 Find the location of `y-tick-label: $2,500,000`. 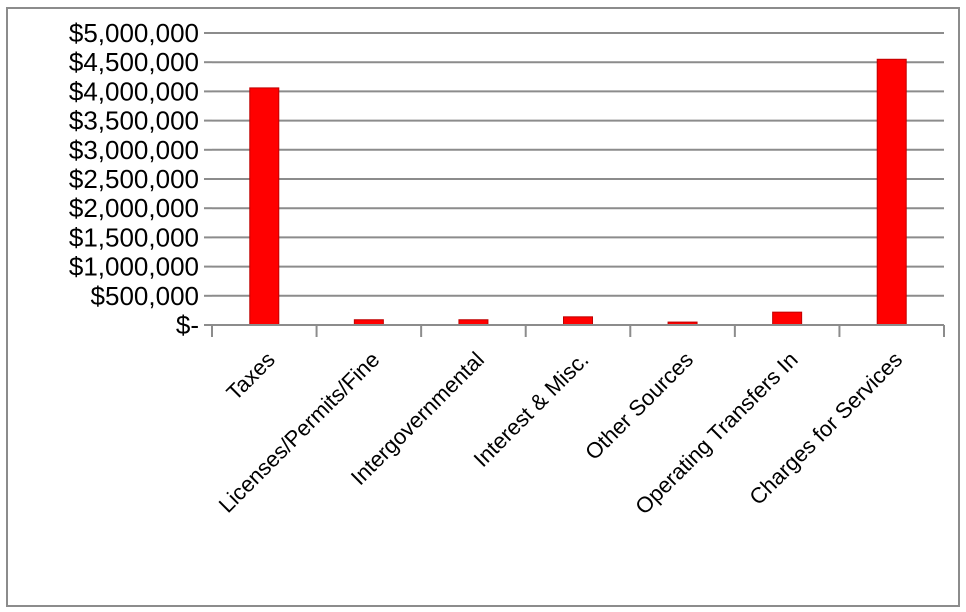

y-tick-label: $2,500,000 is located at coordinates (134, 179).